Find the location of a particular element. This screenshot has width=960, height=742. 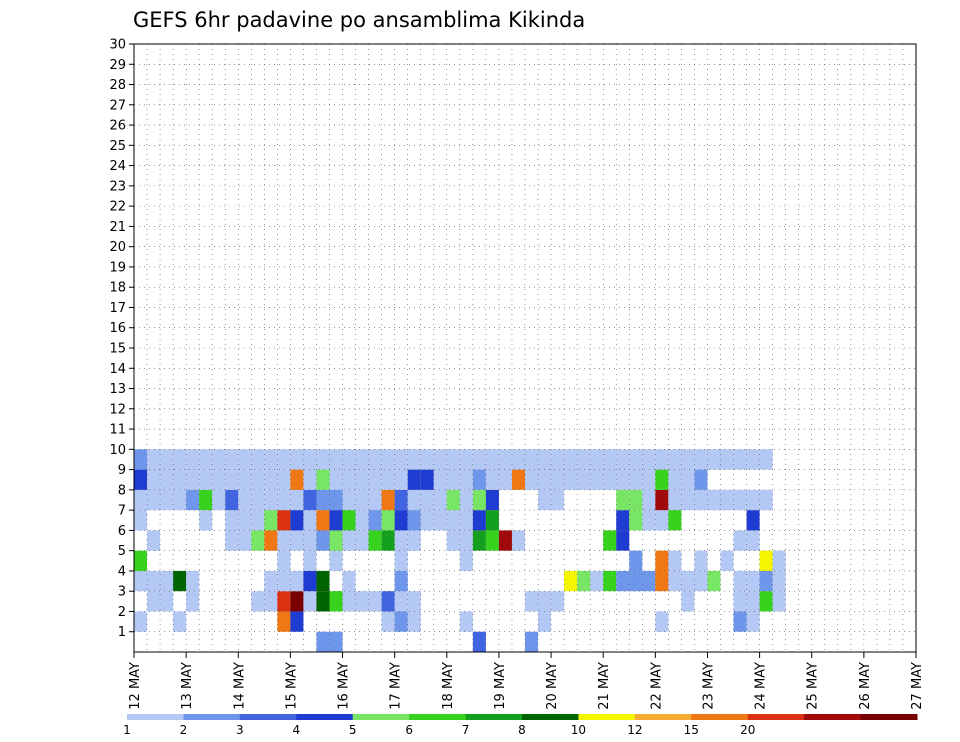

colorbar-label: 1 is located at coordinates (127, 730).